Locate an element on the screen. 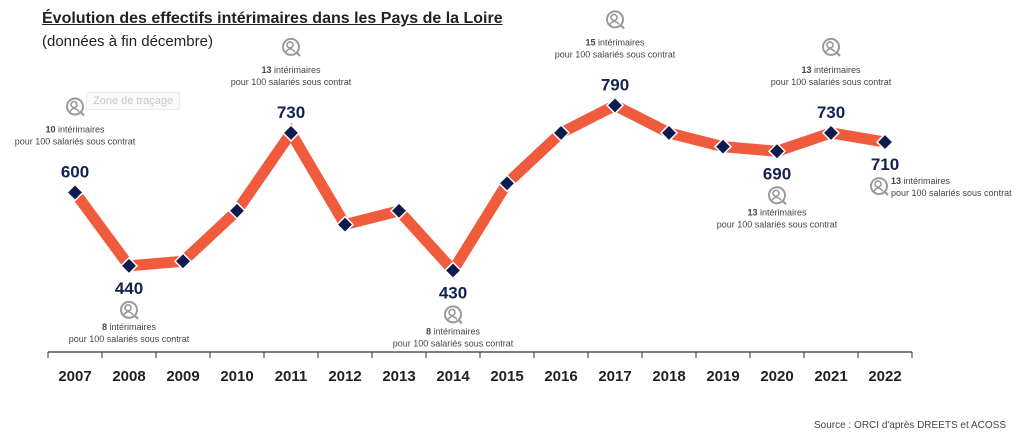 This screenshot has height=441, width=1024. annotation-line1: 10 intérimaires is located at coordinates (75, 130).